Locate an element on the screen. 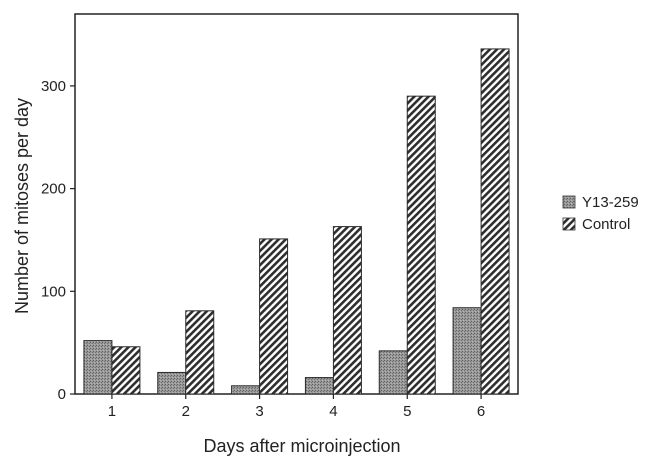 Image resolution: width=656 pixels, height=460 pixels. legend-label-y13-259: Y13-259 is located at coordinates (610, 202).